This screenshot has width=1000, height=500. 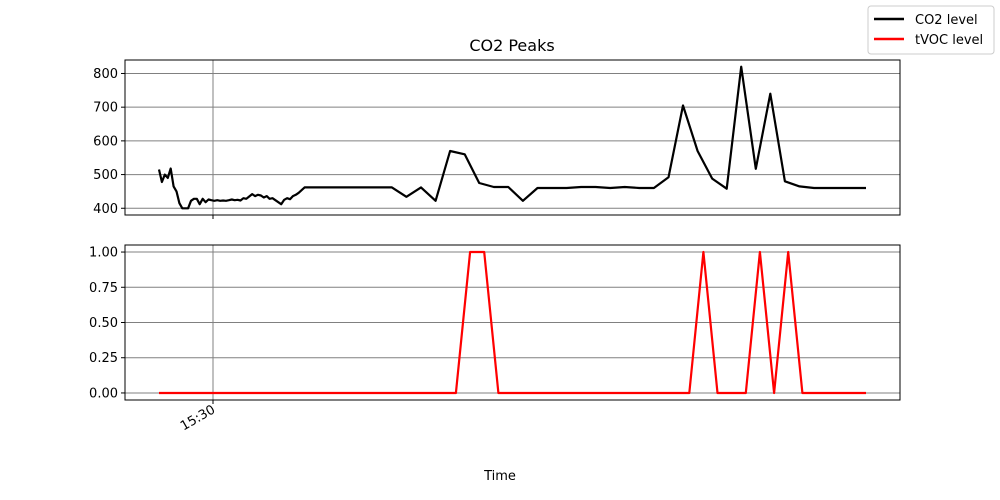 I want to click on x-tick-label: 15:30, so click(x=198, y=418).